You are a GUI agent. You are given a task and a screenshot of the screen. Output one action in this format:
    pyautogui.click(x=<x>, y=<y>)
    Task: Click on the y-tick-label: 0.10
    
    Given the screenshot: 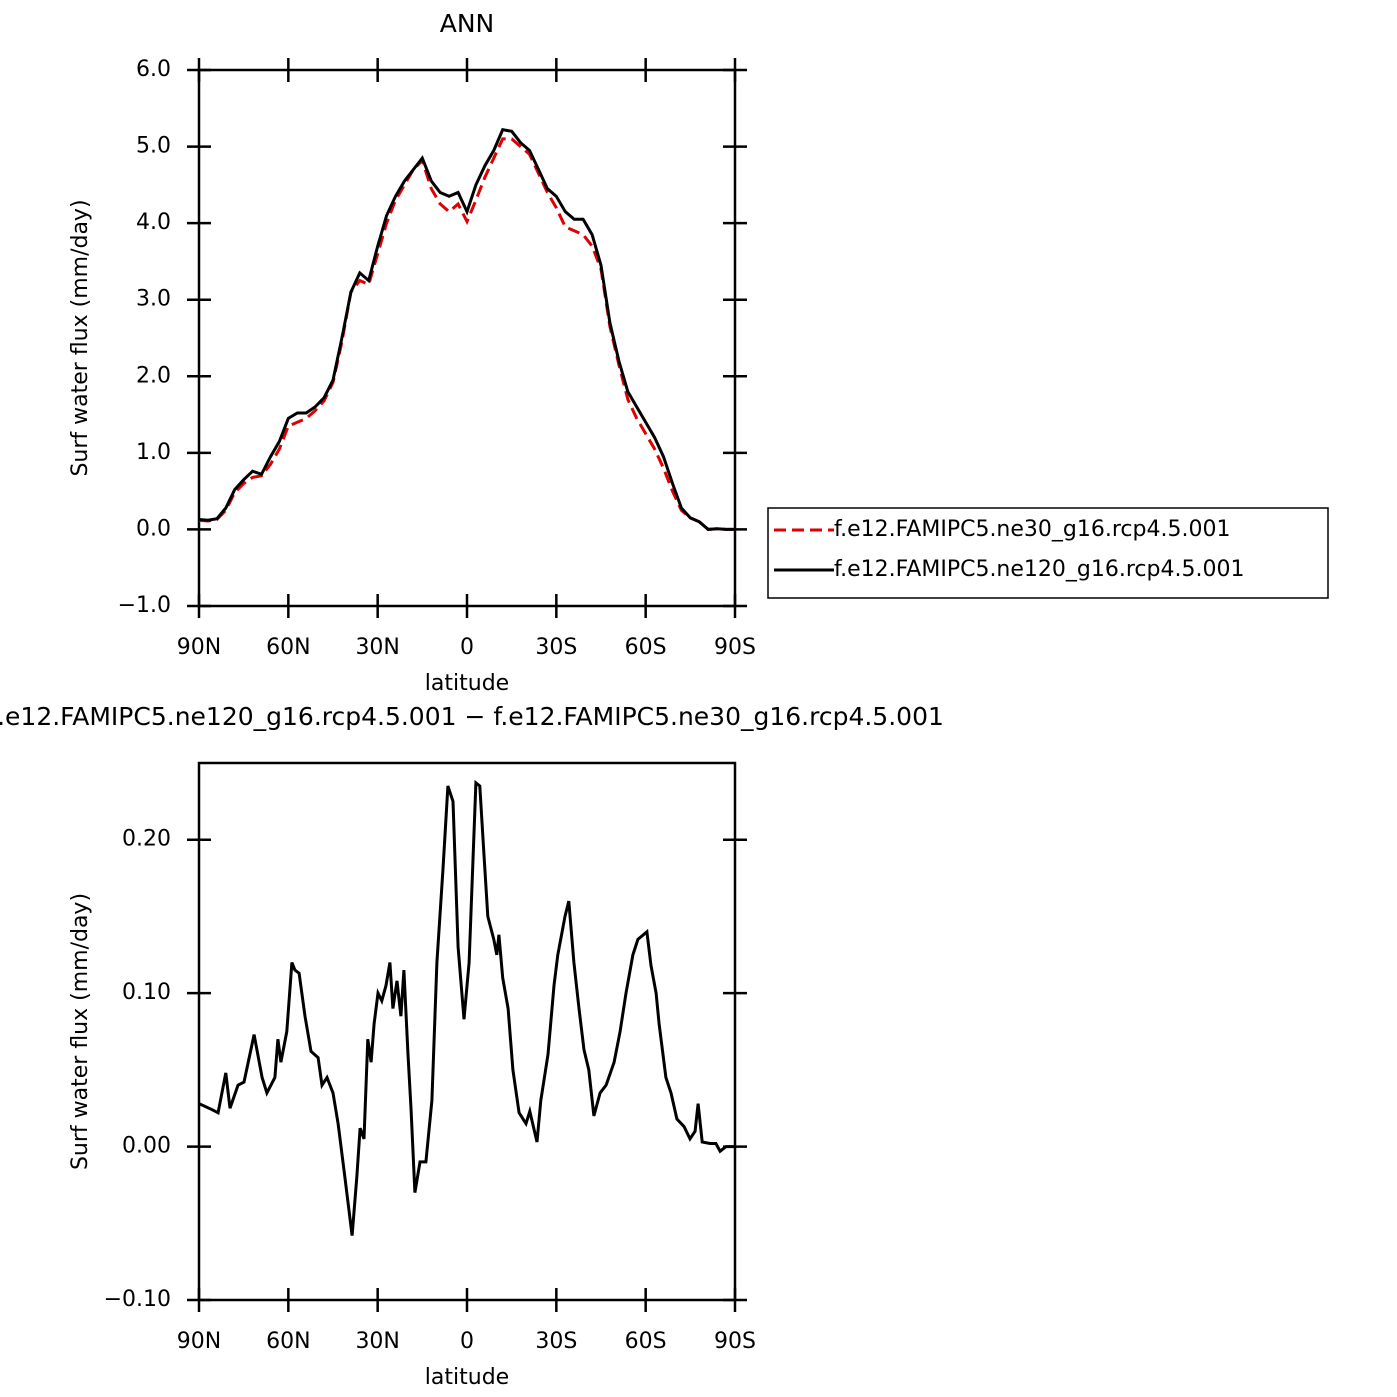 What is the action you would take?
    pyautogui.click(x=146, y=992)
    